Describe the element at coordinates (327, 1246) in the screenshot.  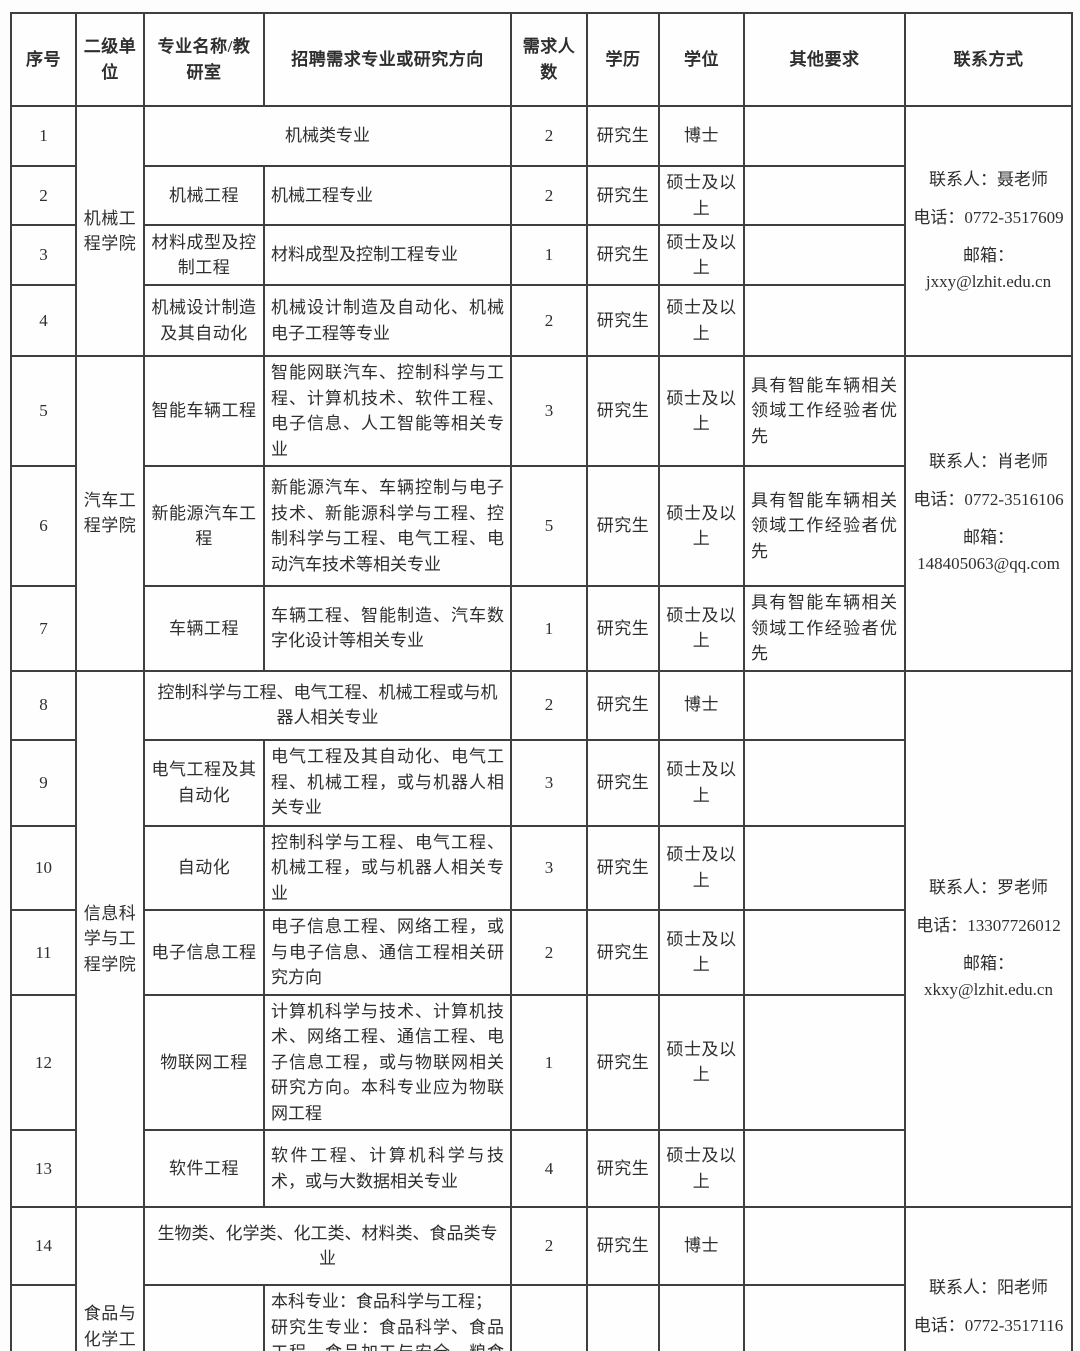
I see `cell-demand: 生物类、化学类、化工类、材料类、食品类专业` at that location.